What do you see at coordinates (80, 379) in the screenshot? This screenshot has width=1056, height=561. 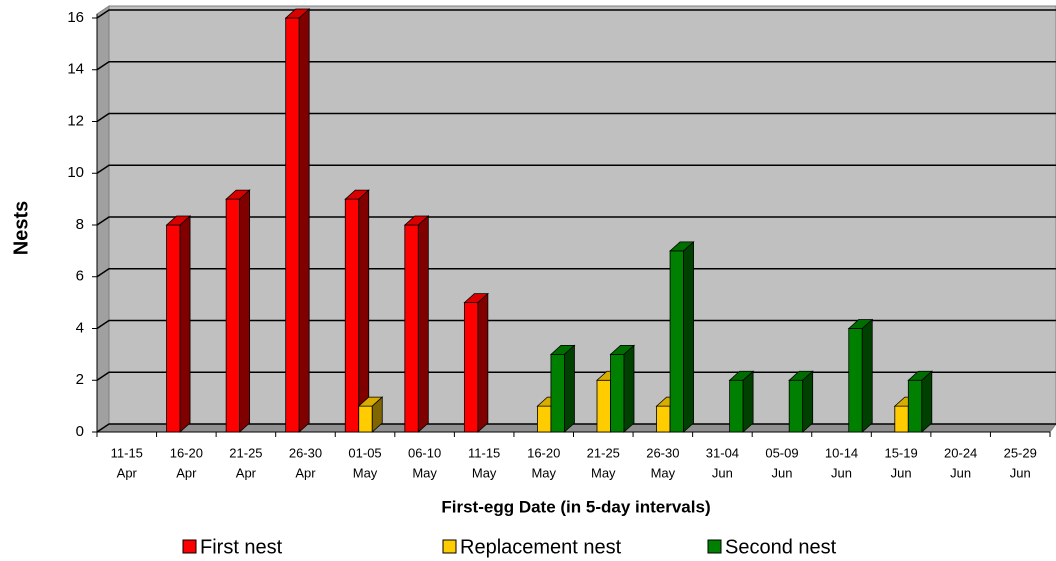 I see `y-tick-label: 2` at bounding box center [80, 379].